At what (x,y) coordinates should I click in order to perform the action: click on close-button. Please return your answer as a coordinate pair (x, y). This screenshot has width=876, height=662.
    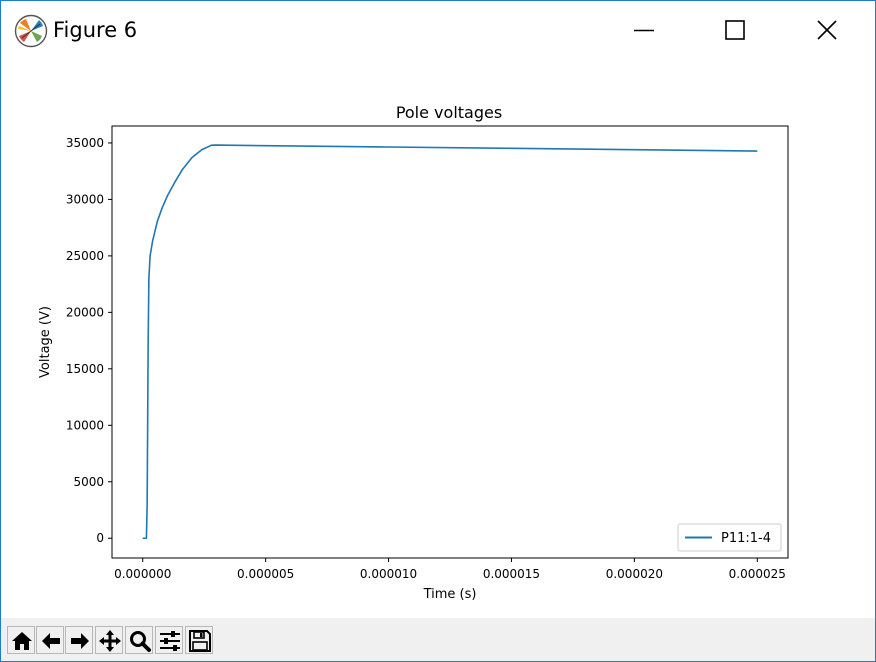
    Looking at the image, I should click on (827, 31).